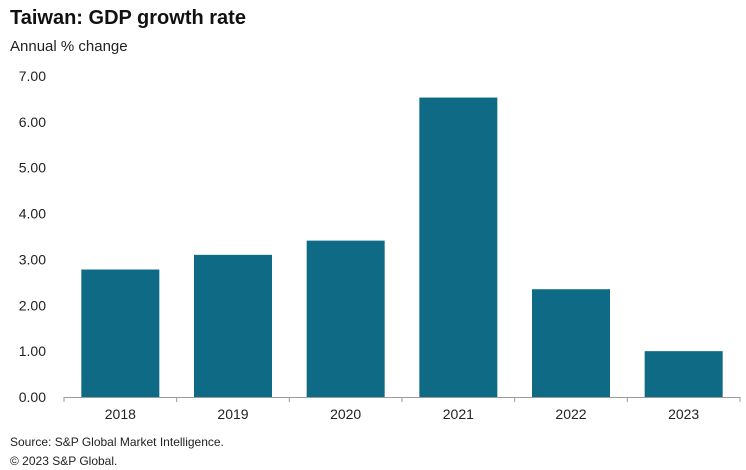 The image size is (746, 470). What do you see at coordinates (32, 351) in the screenshot?
I see `y-tick-label: 1.00` at bounding box center [32, 351].